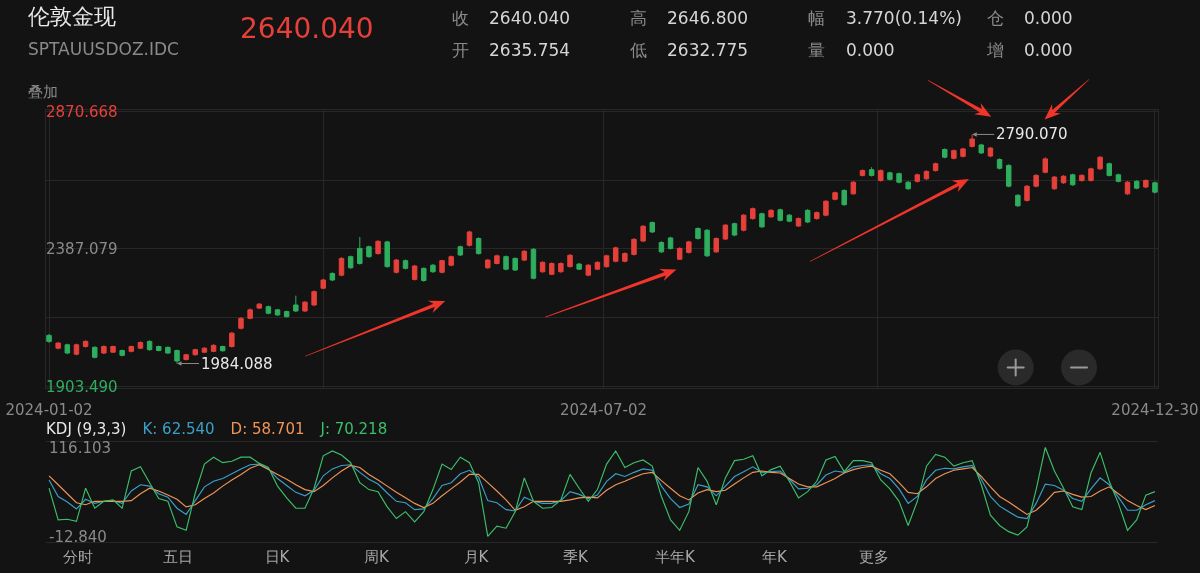 Image resolution: width=1200 pixels, height=573 pixels. What do you see at coordinates (237, 364) in the screenshot?
I see `annotation: 1984.088` at bounding box center [237, 364].